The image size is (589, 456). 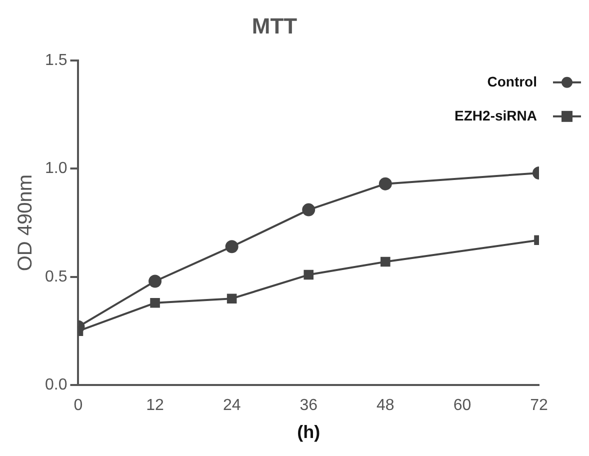 What do you see at coordinates (385, 405) in the screenshot?
I see `x-tick-label: 48` at bounding box center [385, 405].